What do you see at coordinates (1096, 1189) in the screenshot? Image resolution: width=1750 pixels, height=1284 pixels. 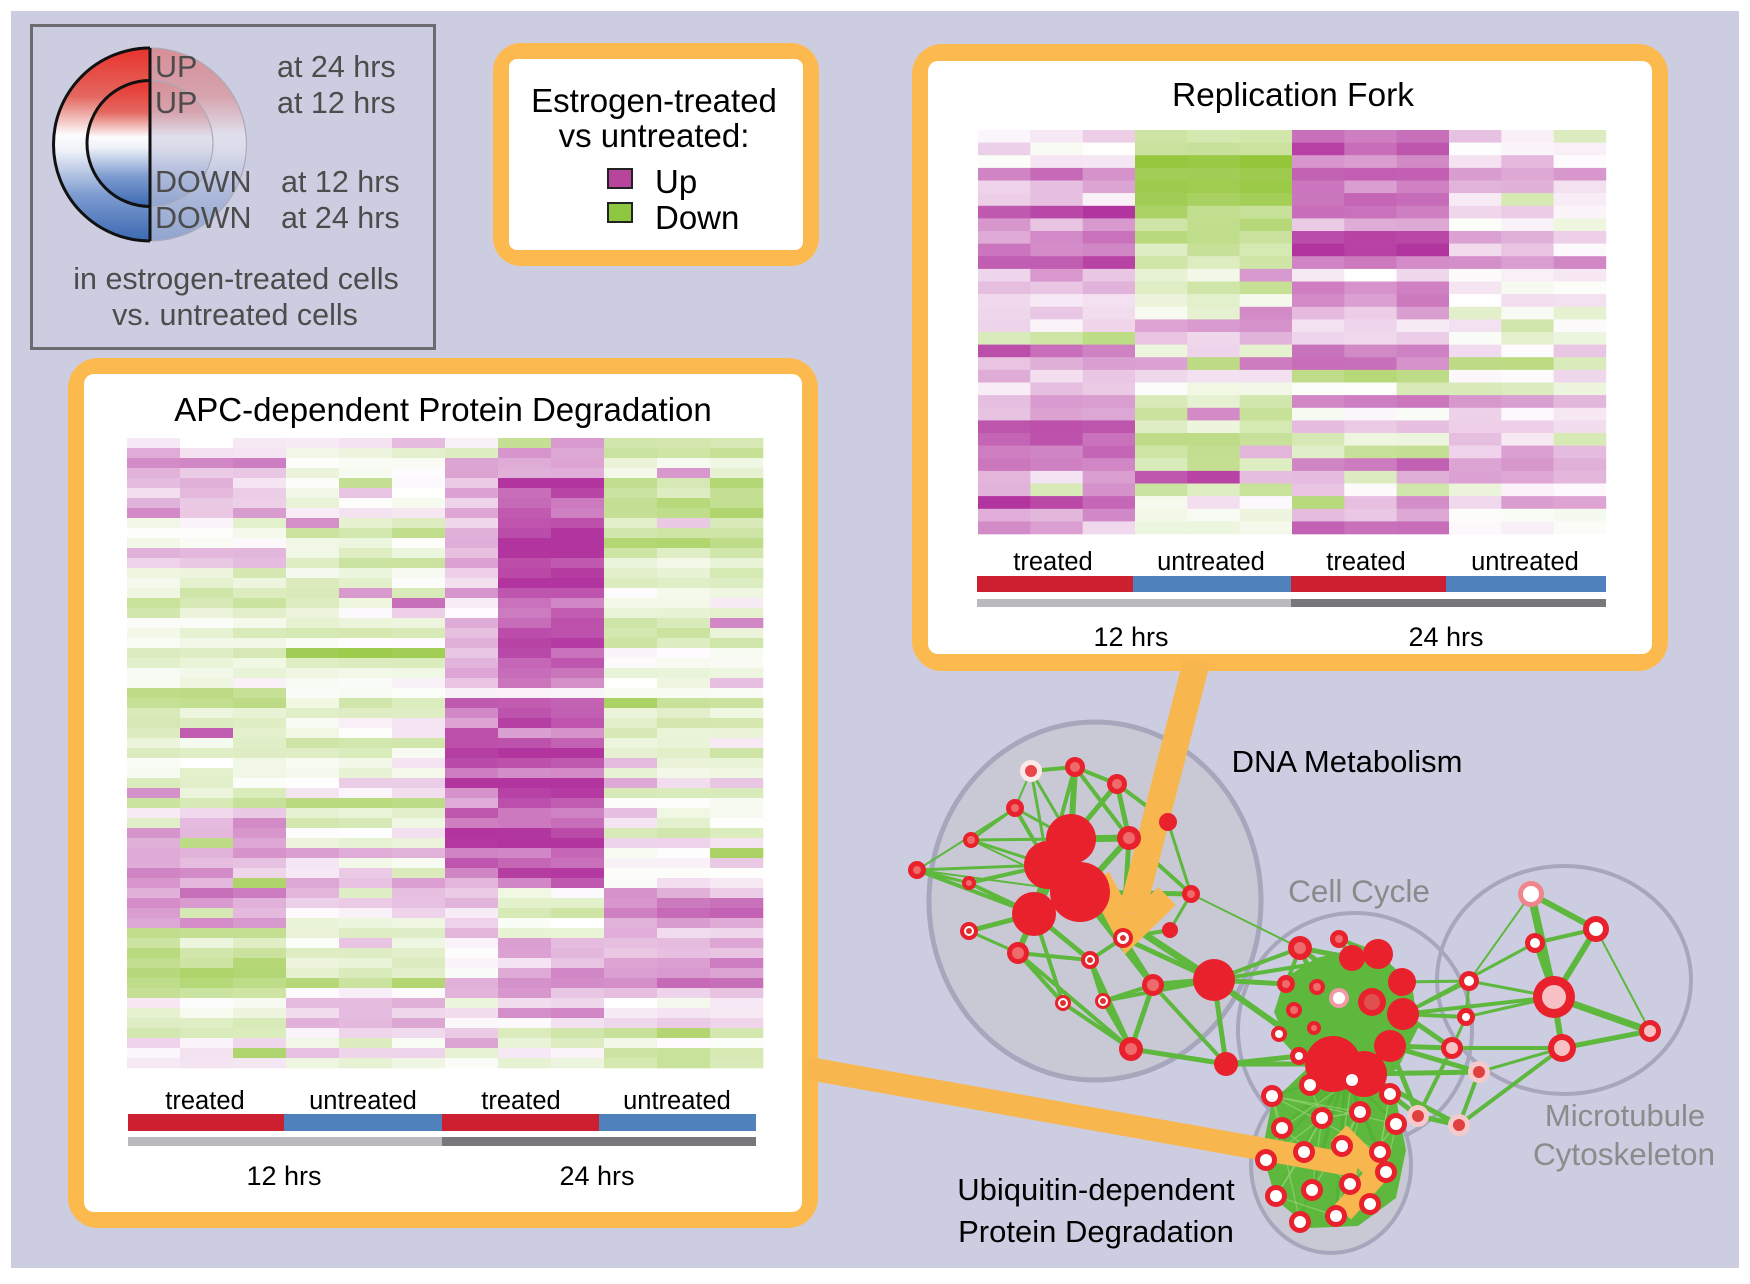 I see `svg-text: Ubiquitin-dependent` at bounding box center [1096, 1189].